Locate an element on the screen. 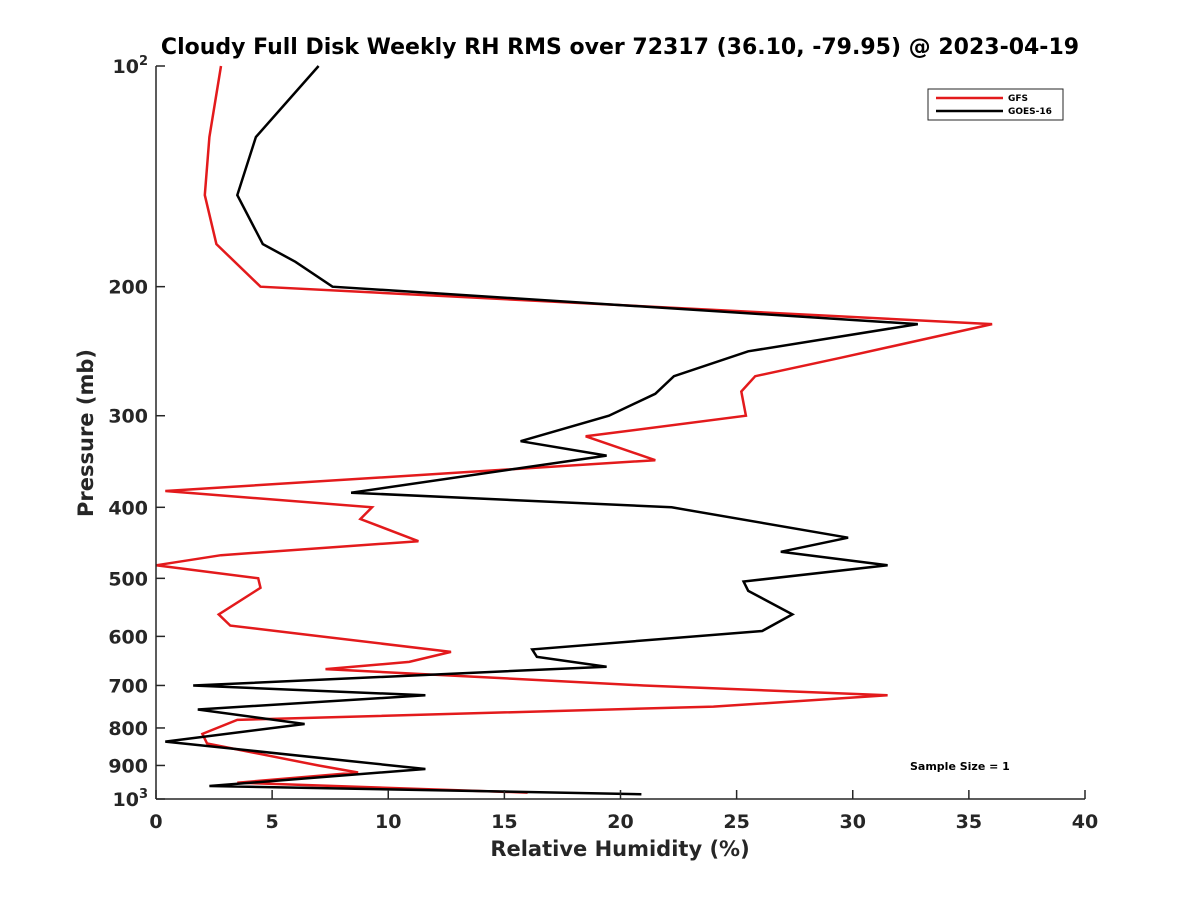 The height and width of the screenshot is (900, 1200). y-tick-label: 10² is located at coordinates (131, 66).